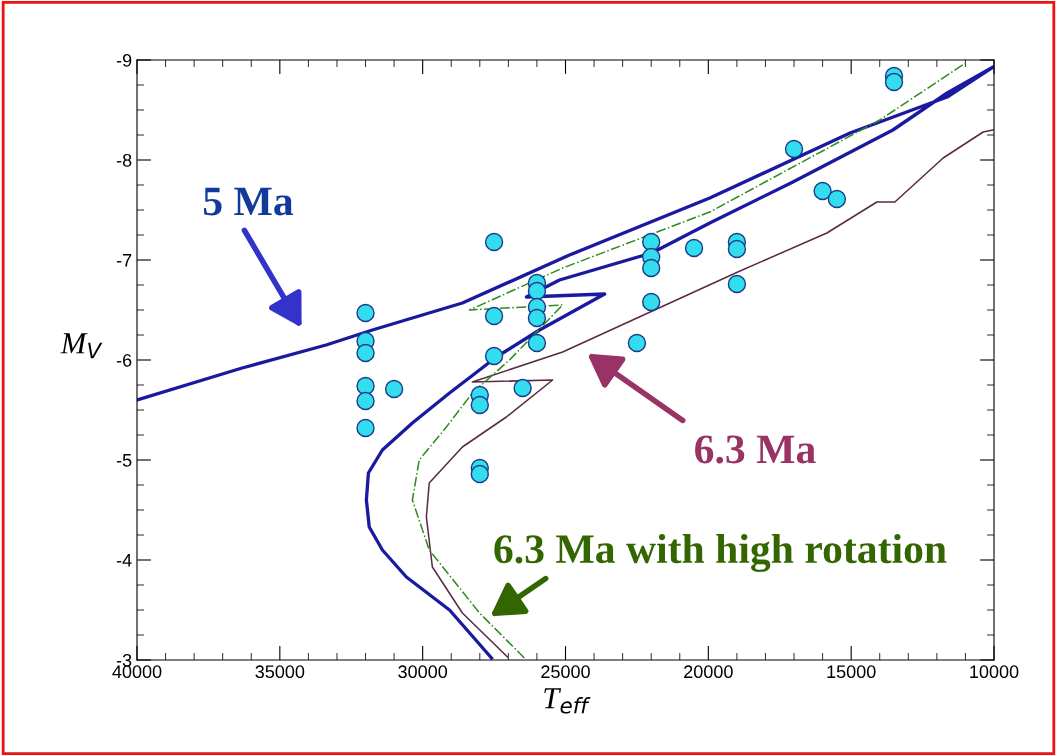  Describe the element at coordinates (851, 672) in the screenshot. I see `x-tick-label: 15000` at that location.